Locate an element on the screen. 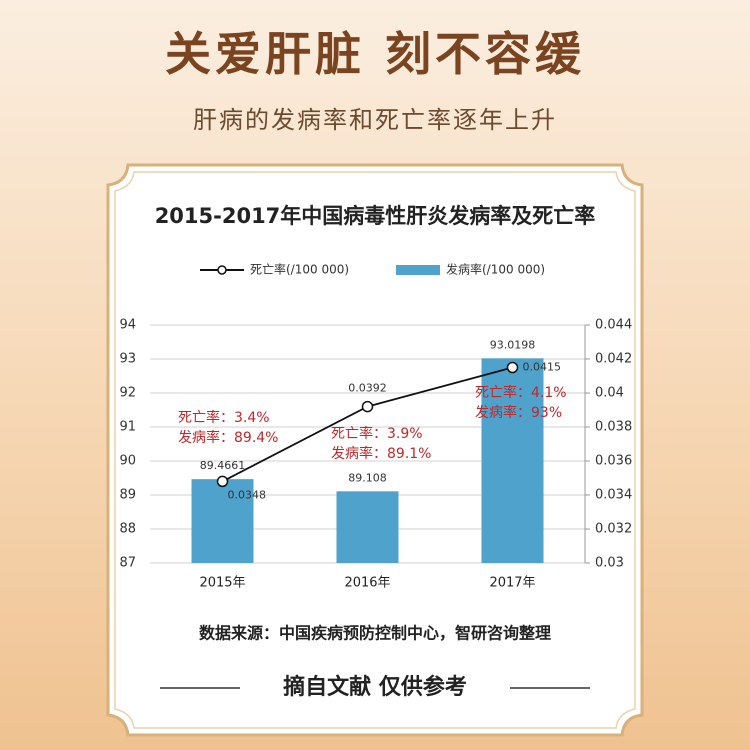  line-value-label: 0.0348 is located at coordinates (247, 494).